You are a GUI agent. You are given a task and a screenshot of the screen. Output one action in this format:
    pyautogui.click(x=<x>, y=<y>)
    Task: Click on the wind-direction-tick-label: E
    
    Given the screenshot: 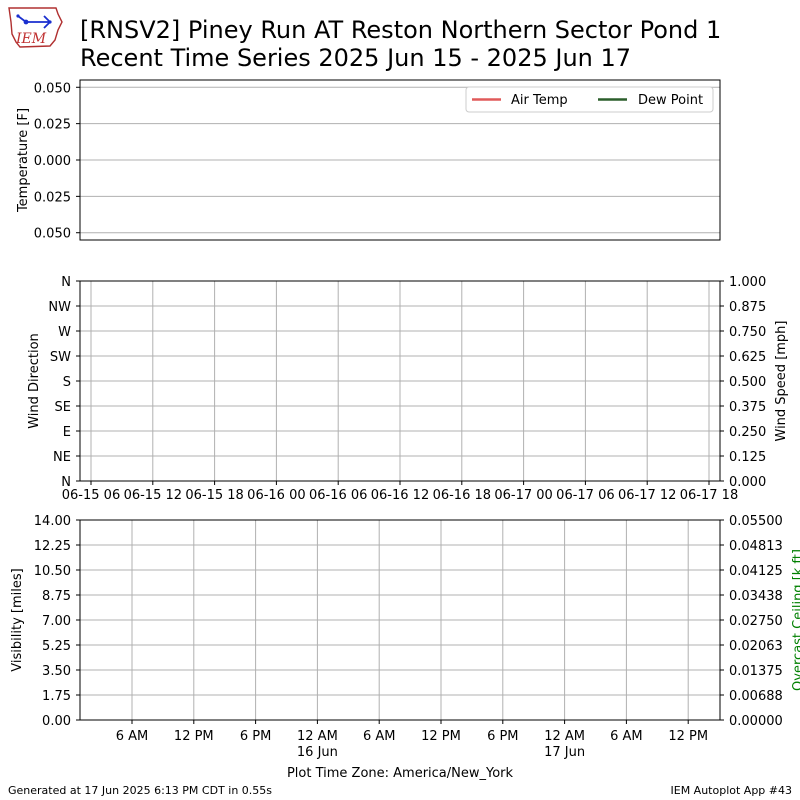 What is the action you would take?
    pyautogui.click(x=67, y=432)
    